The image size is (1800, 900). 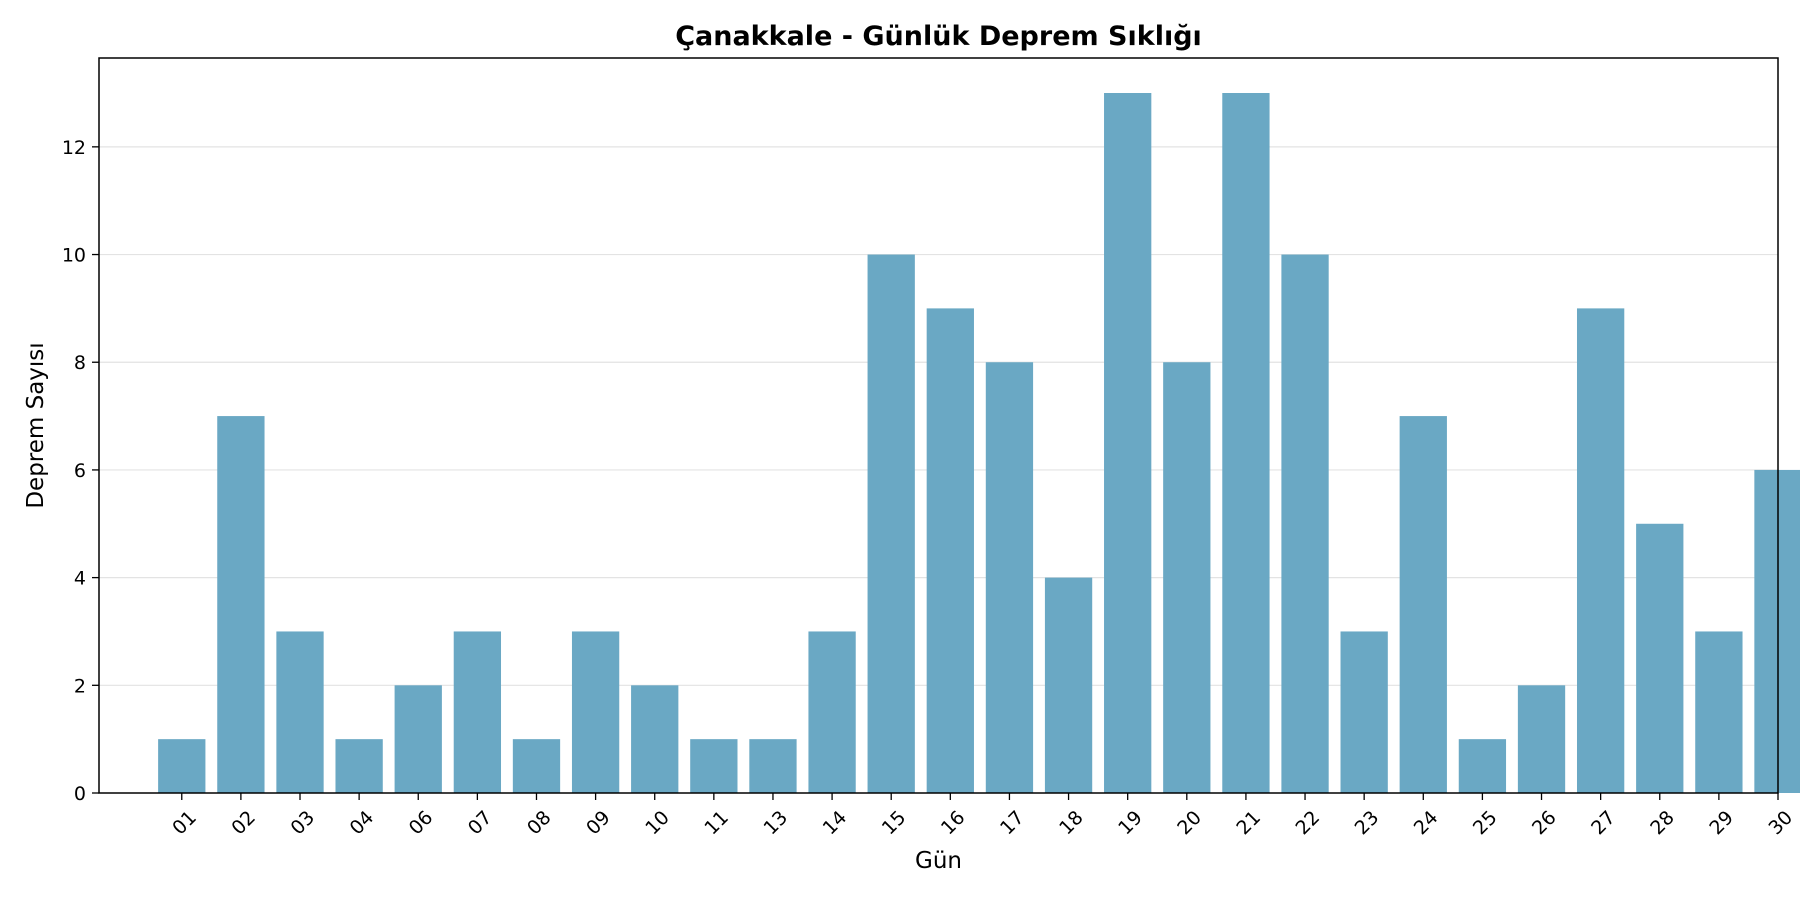 What do you see at coordinates (362, 823) in the screenshot?
I see `x-tick-label: 04` at bounding box center [362, 823].